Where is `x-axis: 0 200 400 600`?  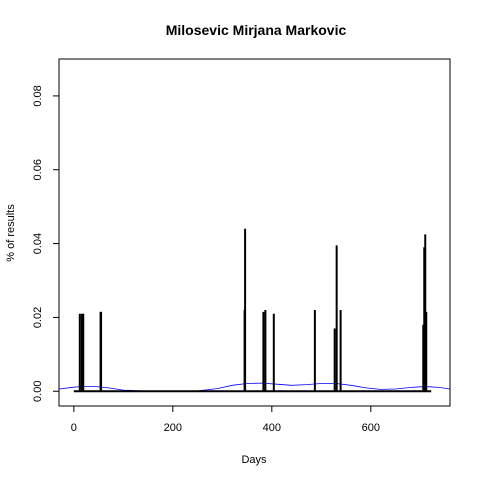
x-axis: 0 200 400 600 is located at coordinates (225, 419).